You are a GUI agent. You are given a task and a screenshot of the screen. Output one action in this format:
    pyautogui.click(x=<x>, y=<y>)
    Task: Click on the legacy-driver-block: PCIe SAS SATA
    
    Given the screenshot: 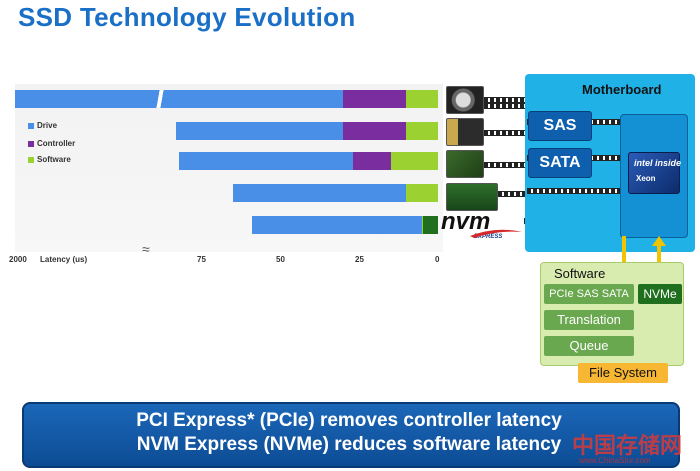 What is the action you would take?
    pyautogui.click(x=589, y=294)
    